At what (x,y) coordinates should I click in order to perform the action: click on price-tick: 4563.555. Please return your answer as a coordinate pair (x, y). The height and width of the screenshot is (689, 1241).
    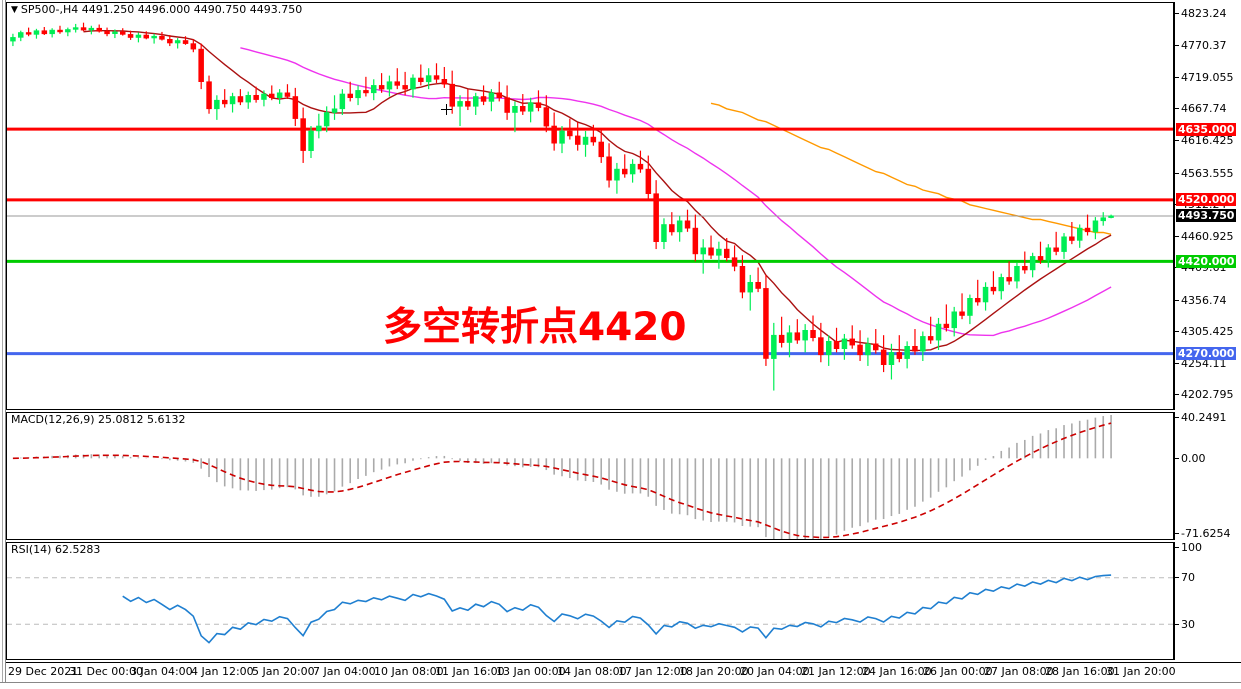
    Looking at the image, I should click on (1204, 173).